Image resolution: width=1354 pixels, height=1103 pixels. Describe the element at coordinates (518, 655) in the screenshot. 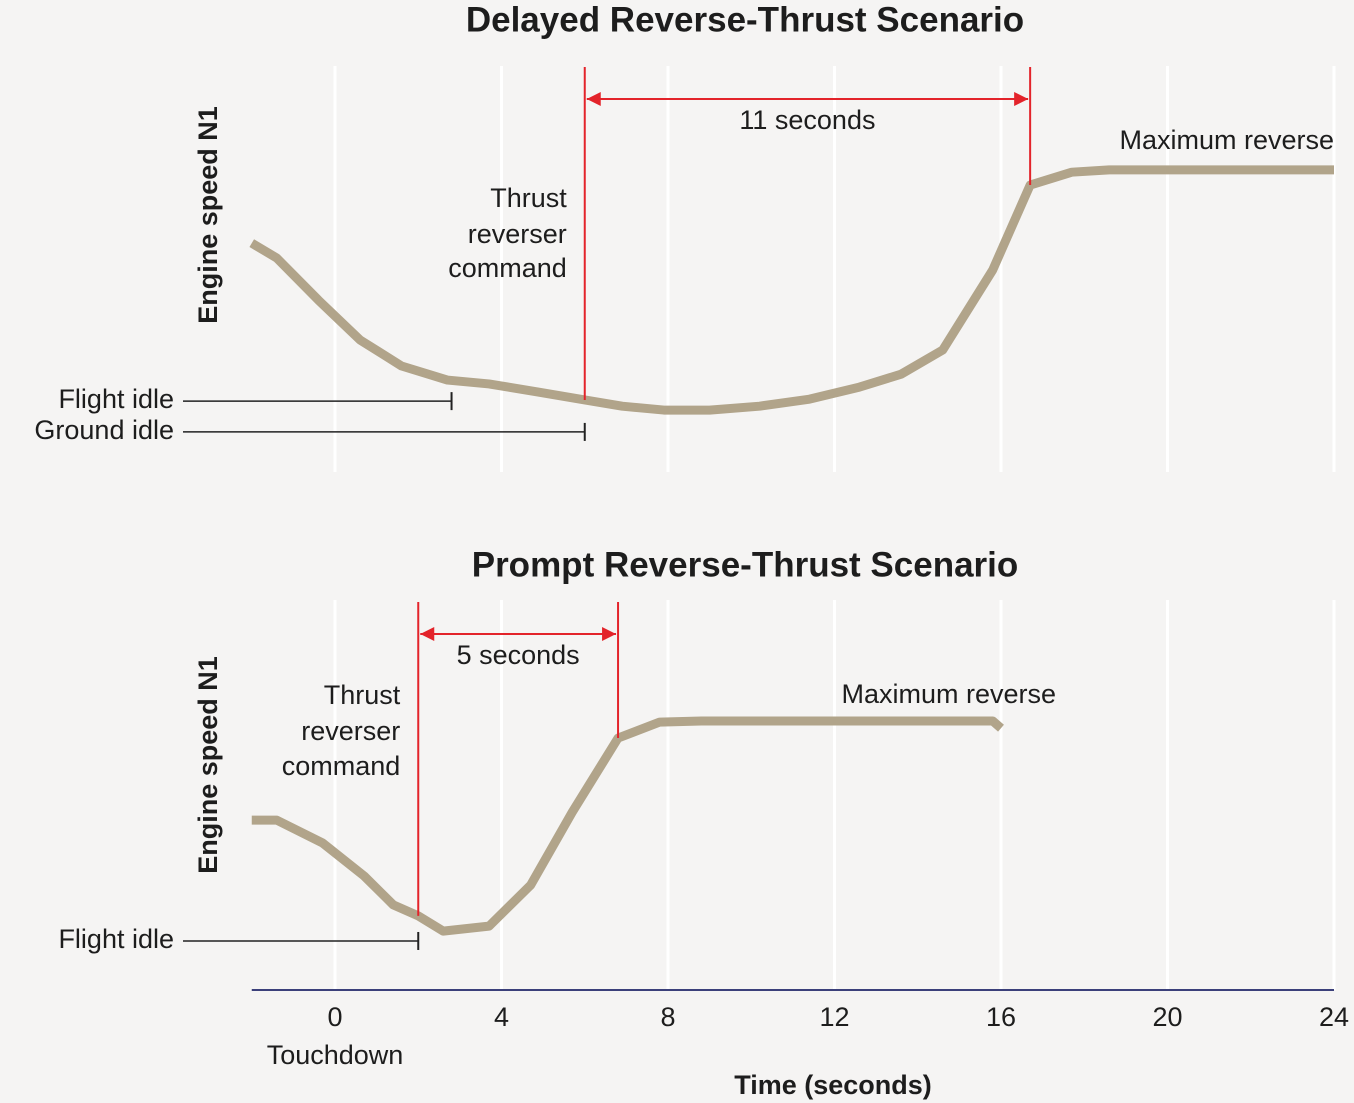

I see `interval-label: 5 seconds` at that location.